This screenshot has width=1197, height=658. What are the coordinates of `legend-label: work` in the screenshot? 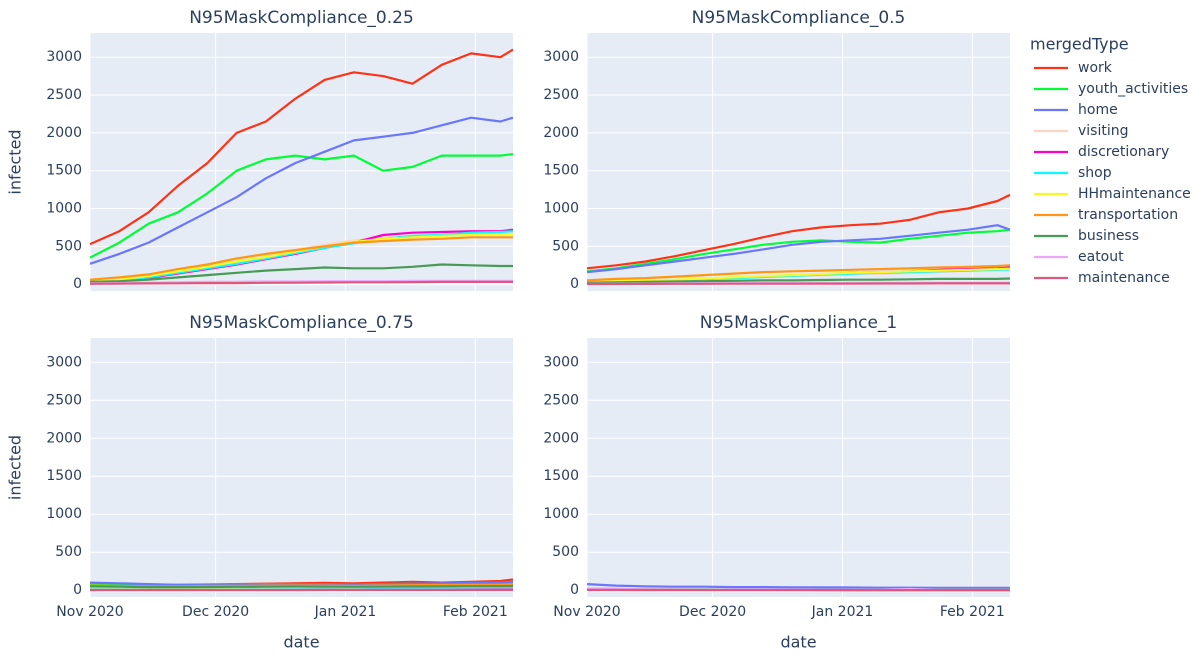 It's located at (1095, 68).